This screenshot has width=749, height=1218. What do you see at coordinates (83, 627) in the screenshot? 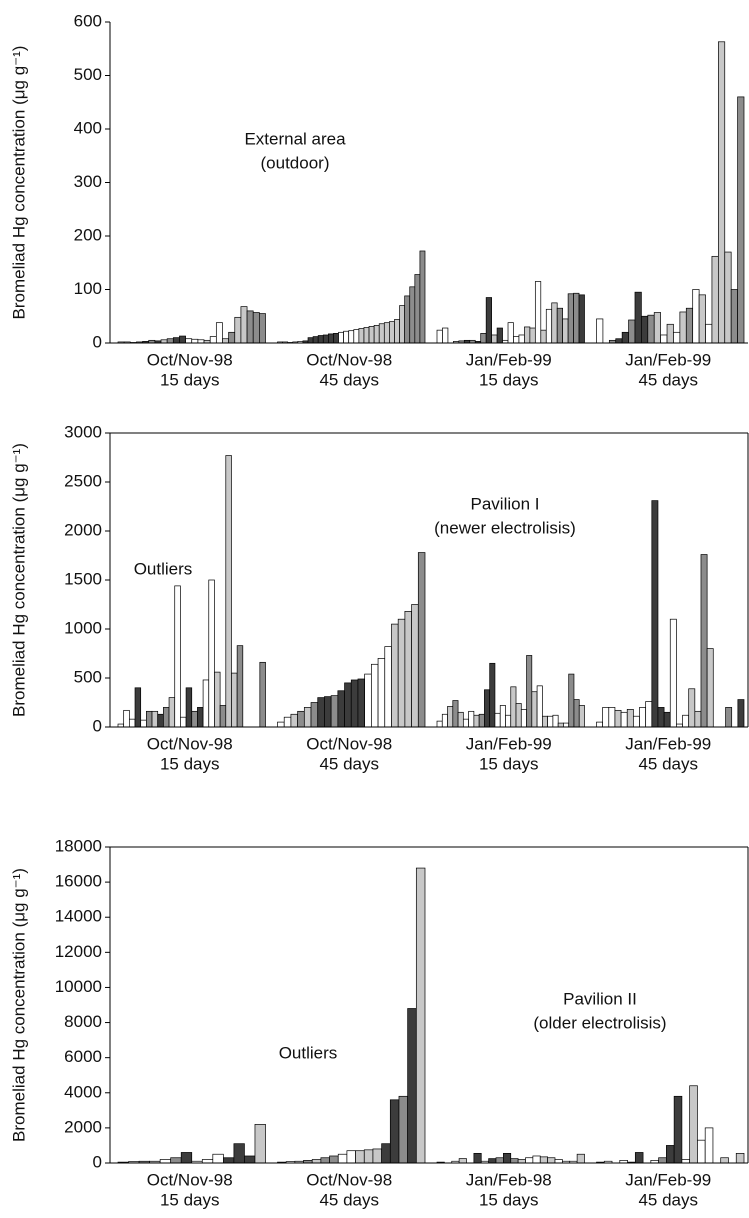
I see `y-tick-label: 1000` at bounding box center [83, 627].